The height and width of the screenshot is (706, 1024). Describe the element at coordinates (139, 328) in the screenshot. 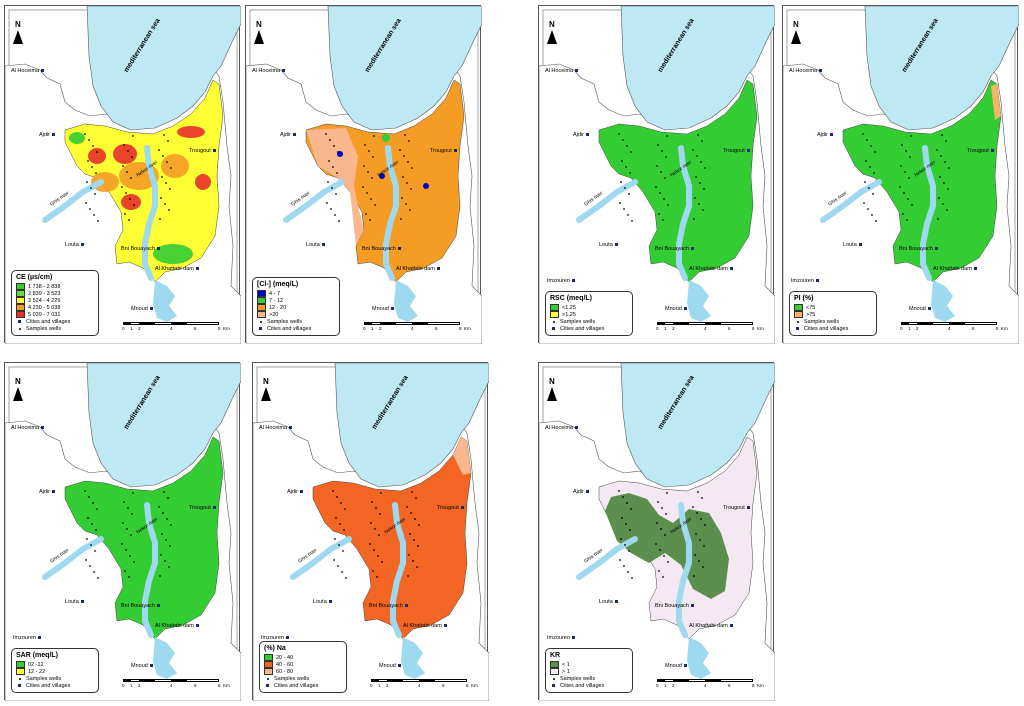

I see `scale-tick: 2` at that location.